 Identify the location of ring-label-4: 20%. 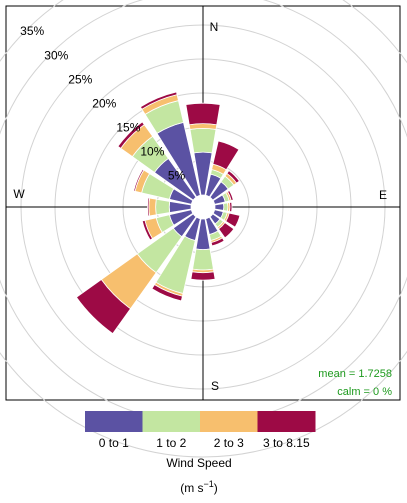
(104, 103).